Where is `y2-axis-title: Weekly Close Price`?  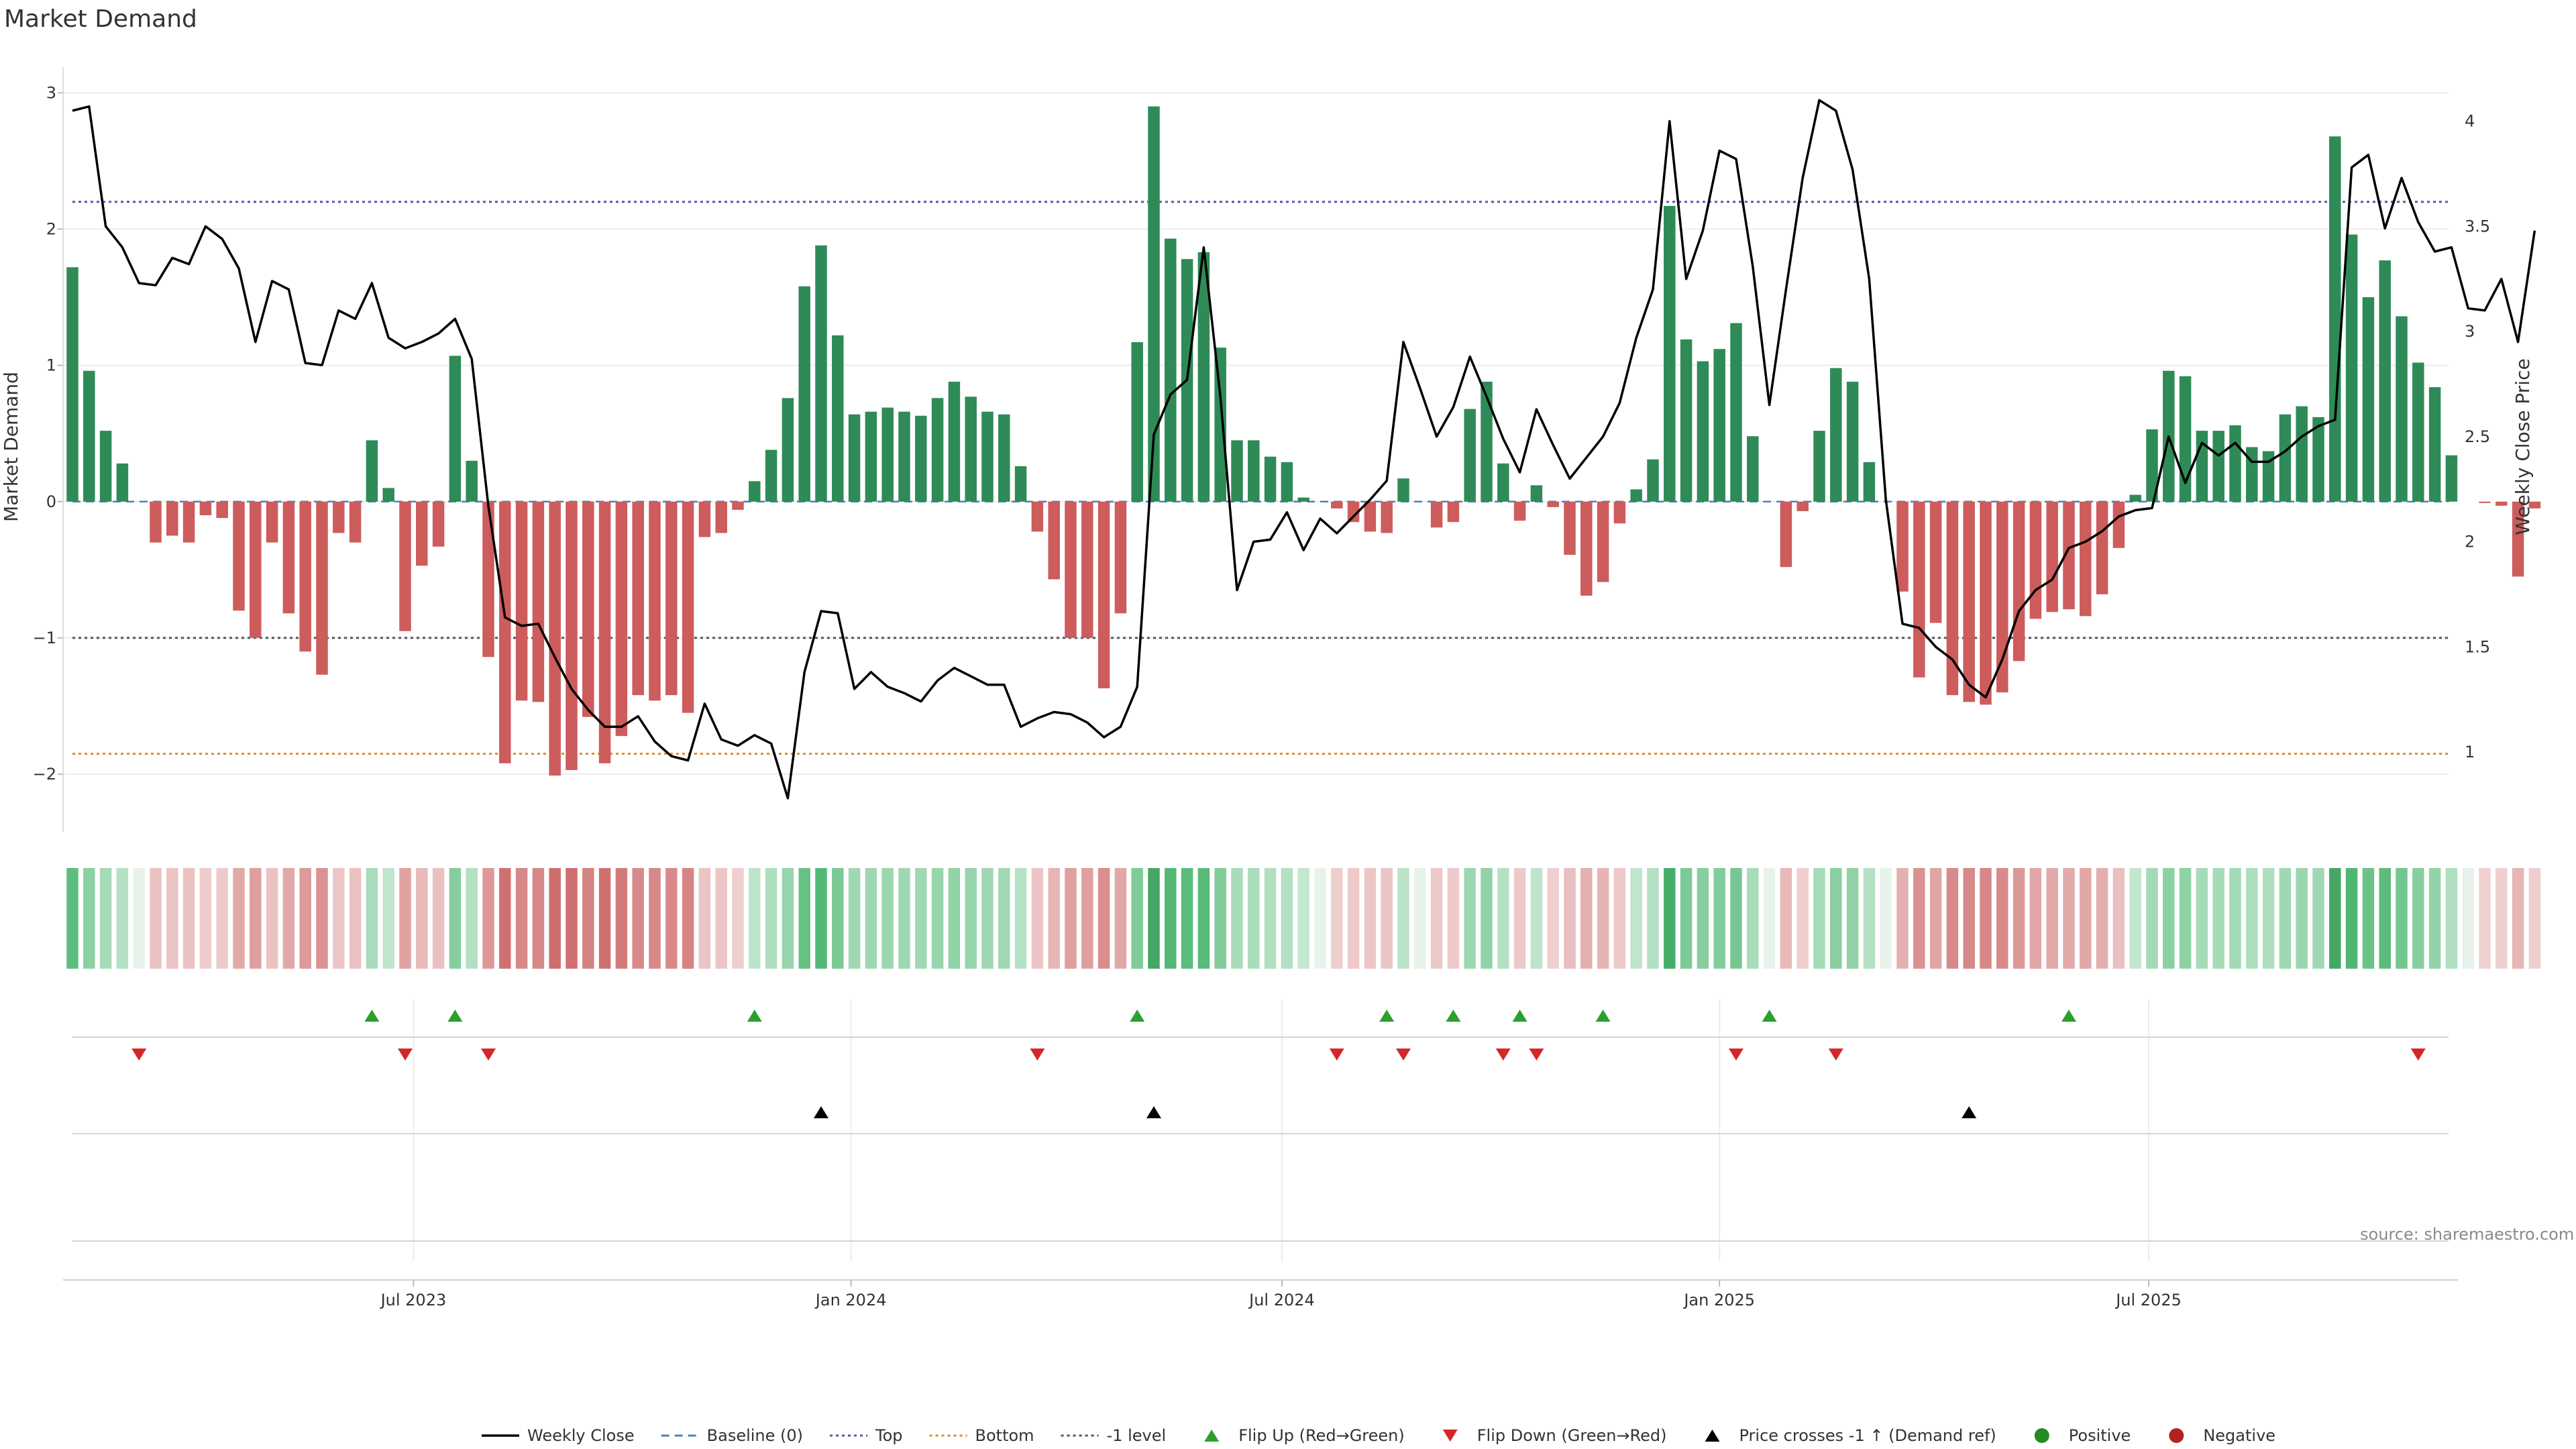 y2-axis-title: Weekly Close Price is located at coordinates (2523, 446).